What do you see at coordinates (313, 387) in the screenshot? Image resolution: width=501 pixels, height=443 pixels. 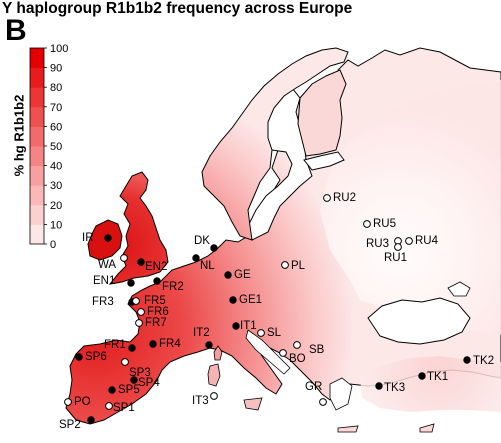 I see `sample-label-gr: GR` at bounding box center [313, 387].